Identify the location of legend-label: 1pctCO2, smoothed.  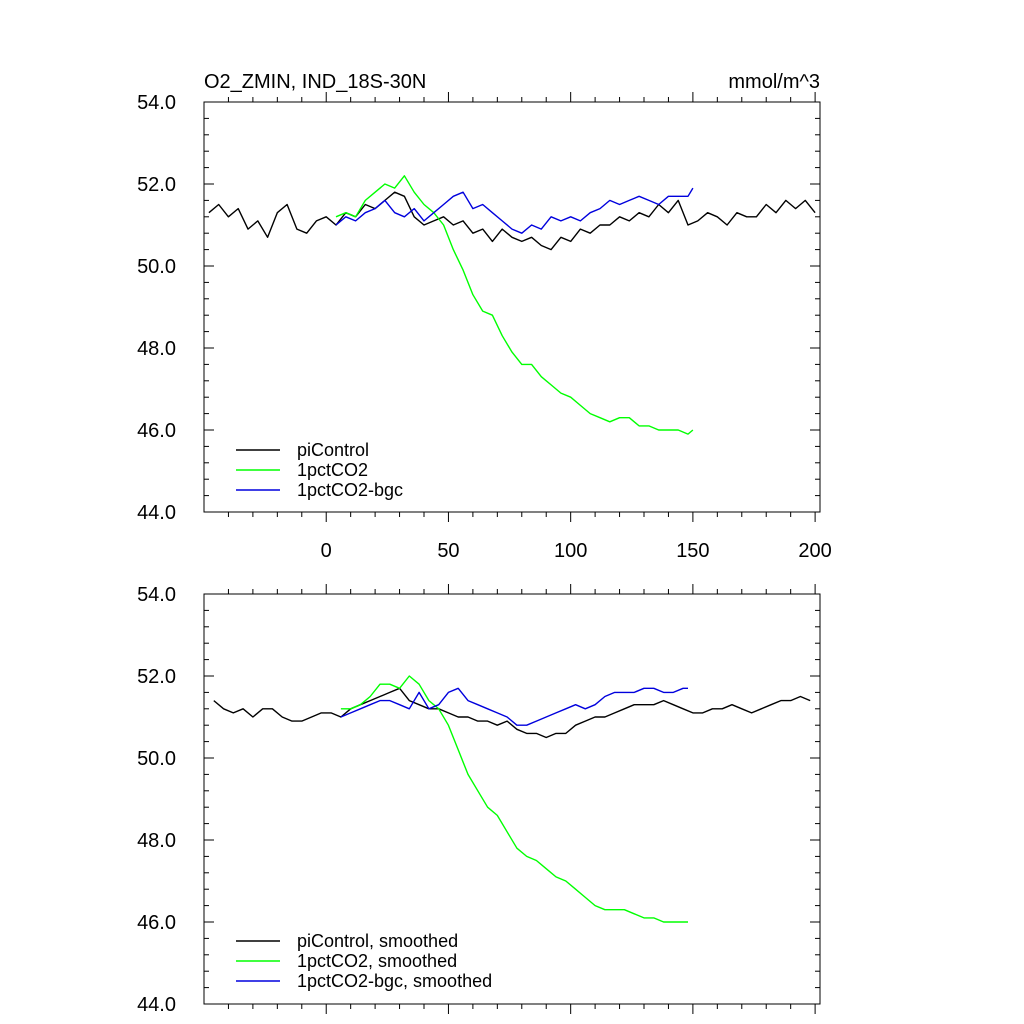
(377, 961).